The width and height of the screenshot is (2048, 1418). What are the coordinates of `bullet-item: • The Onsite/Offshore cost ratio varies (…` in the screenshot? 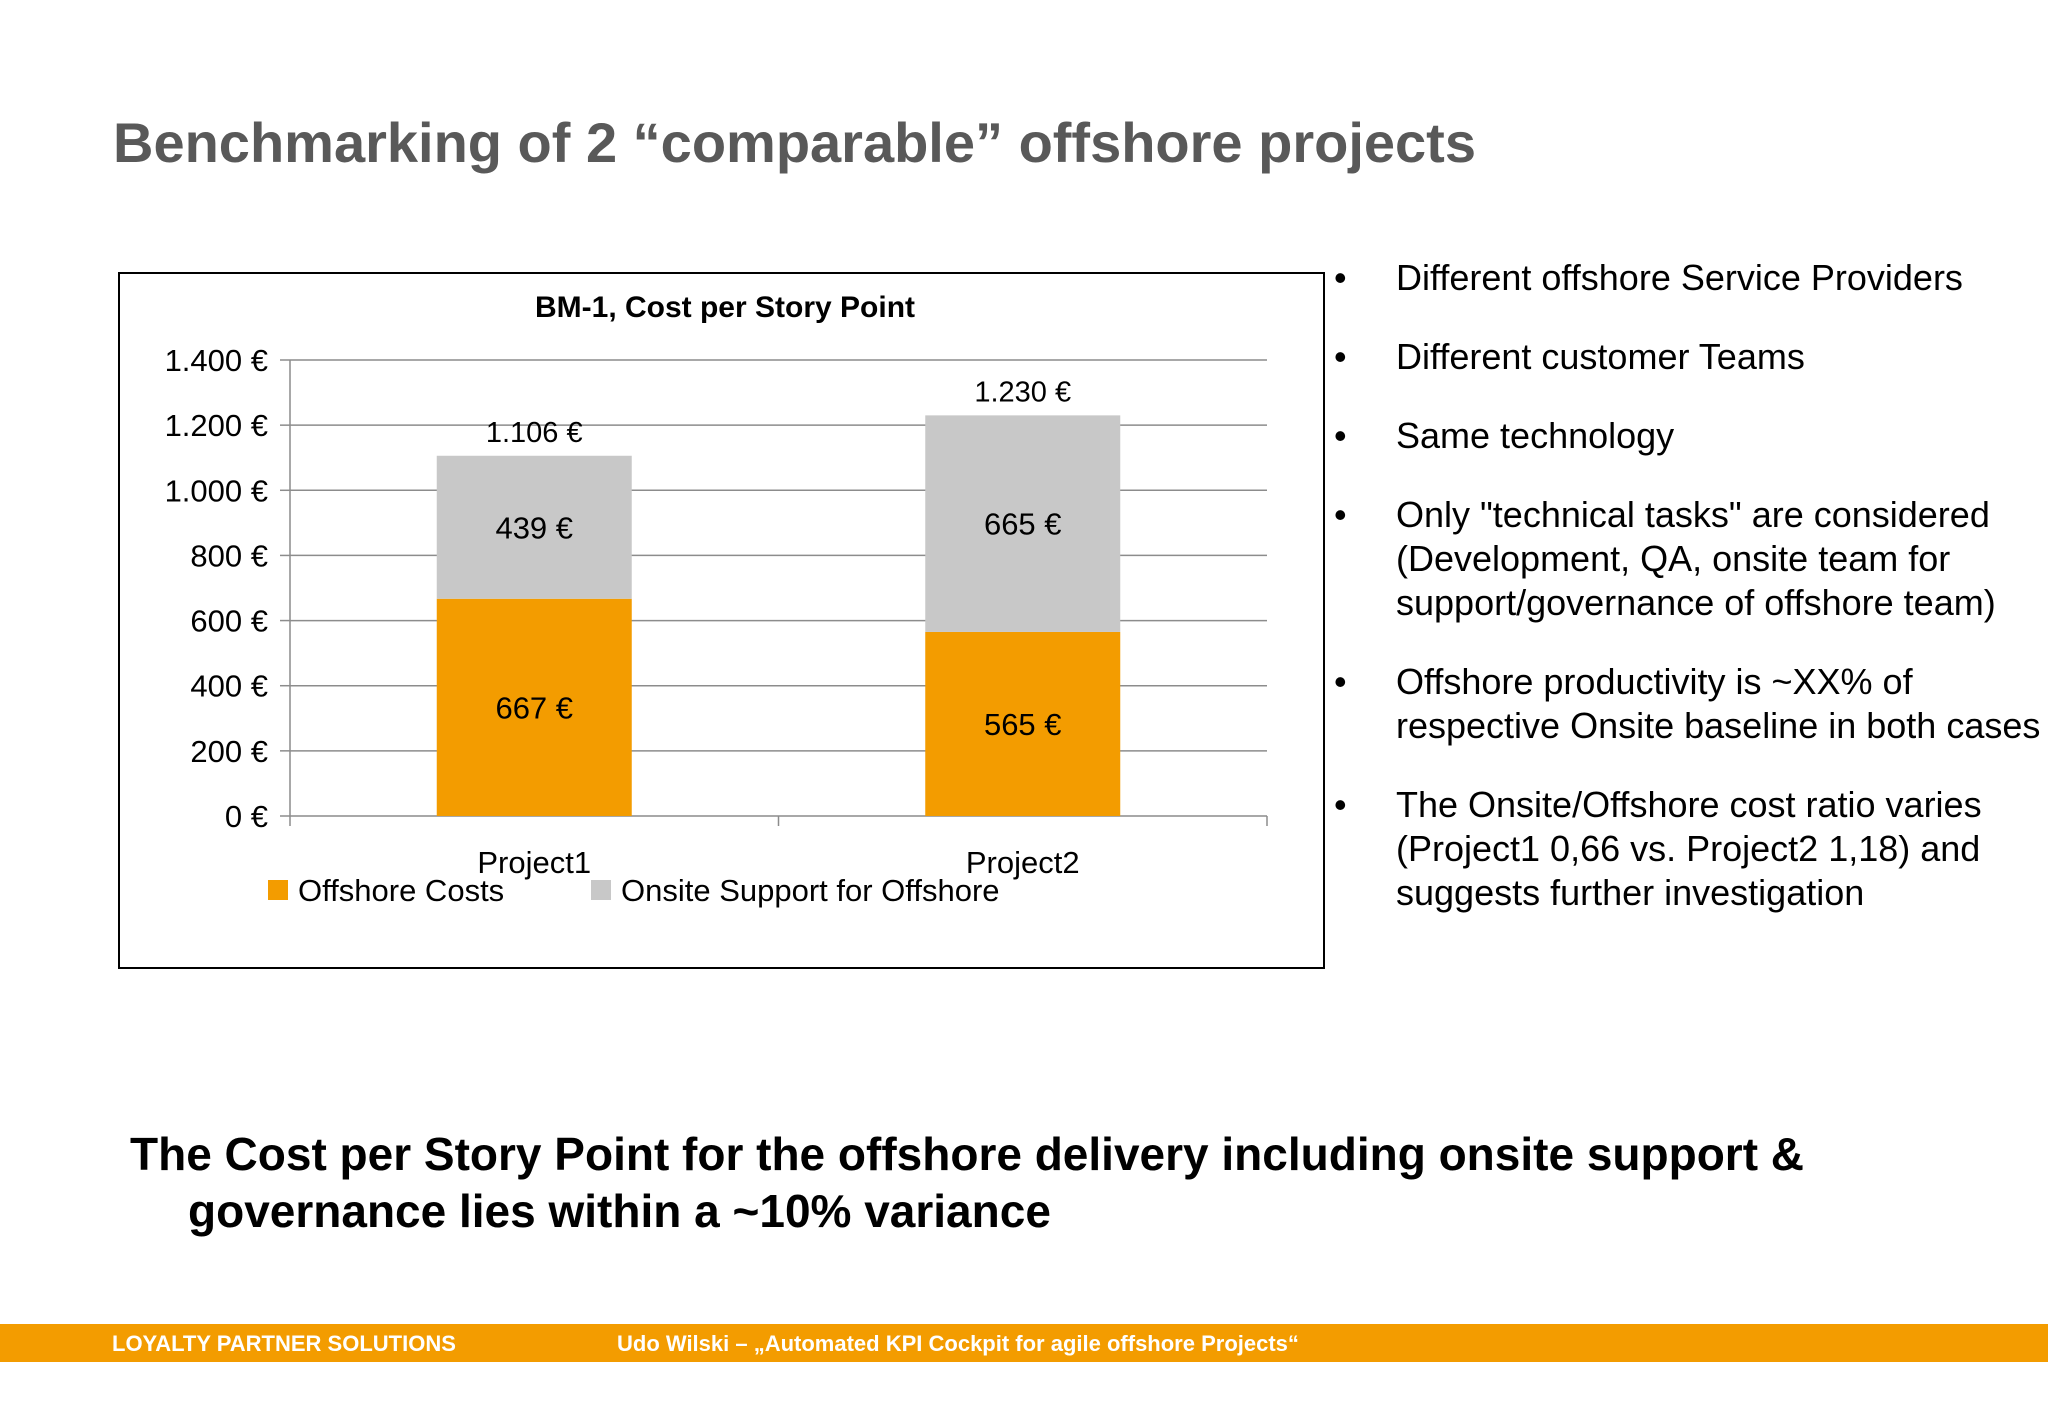 It's located at (1689, 849).